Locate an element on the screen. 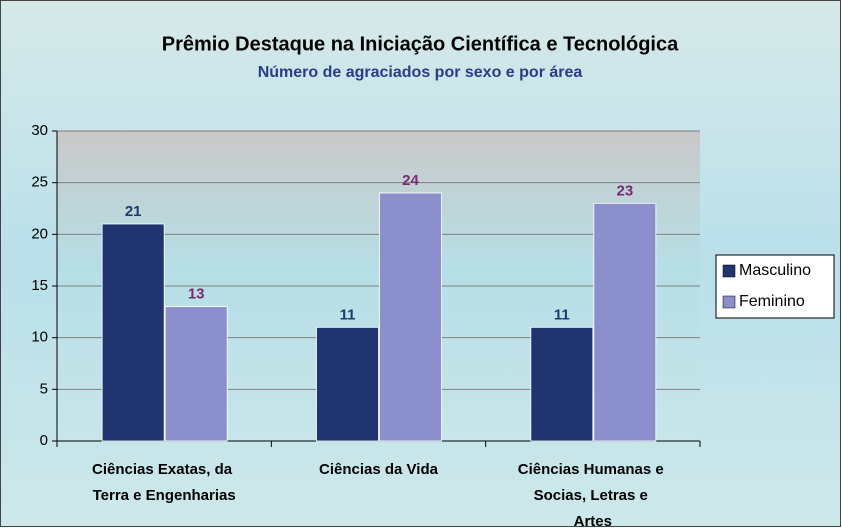 The height and width of the screenshot is (528, 842). legend-label: Feminino is located at coordinates (772, 301).